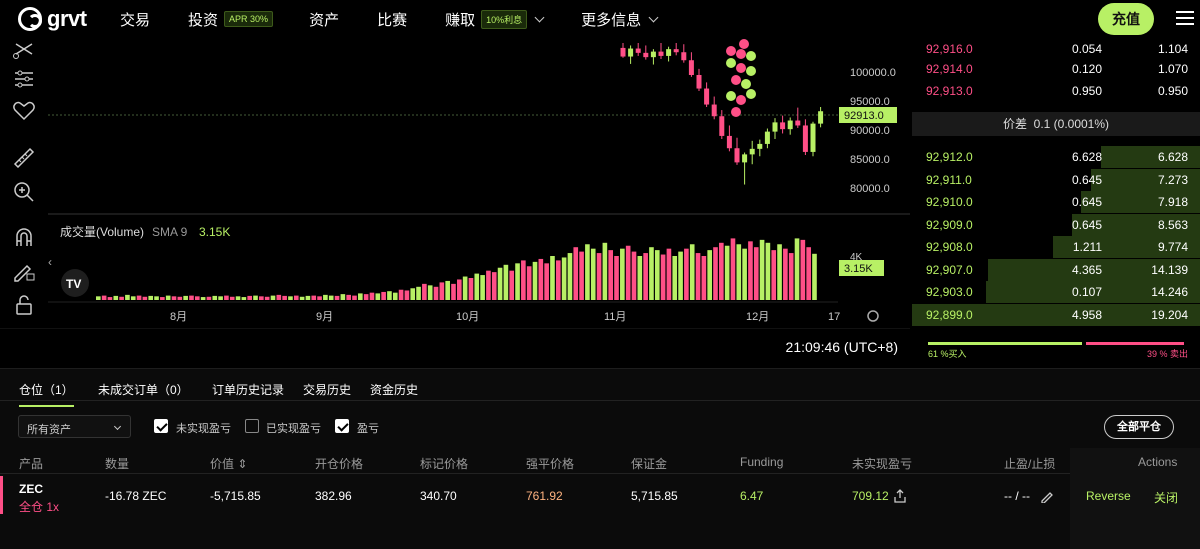  I want to click on short-position-marker, so click(1, 495).